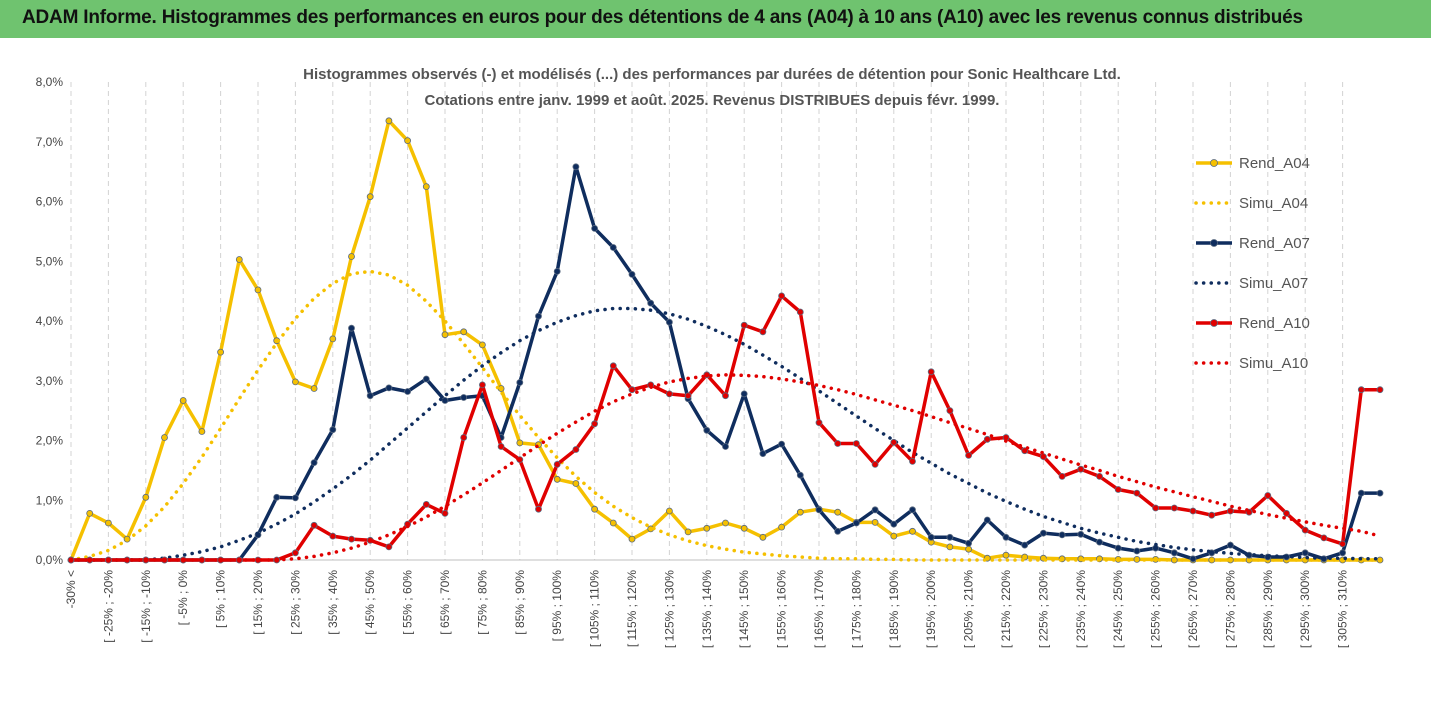  I want to click on x-tick-label: [ 305% ; 310%, so click(1343, 609).